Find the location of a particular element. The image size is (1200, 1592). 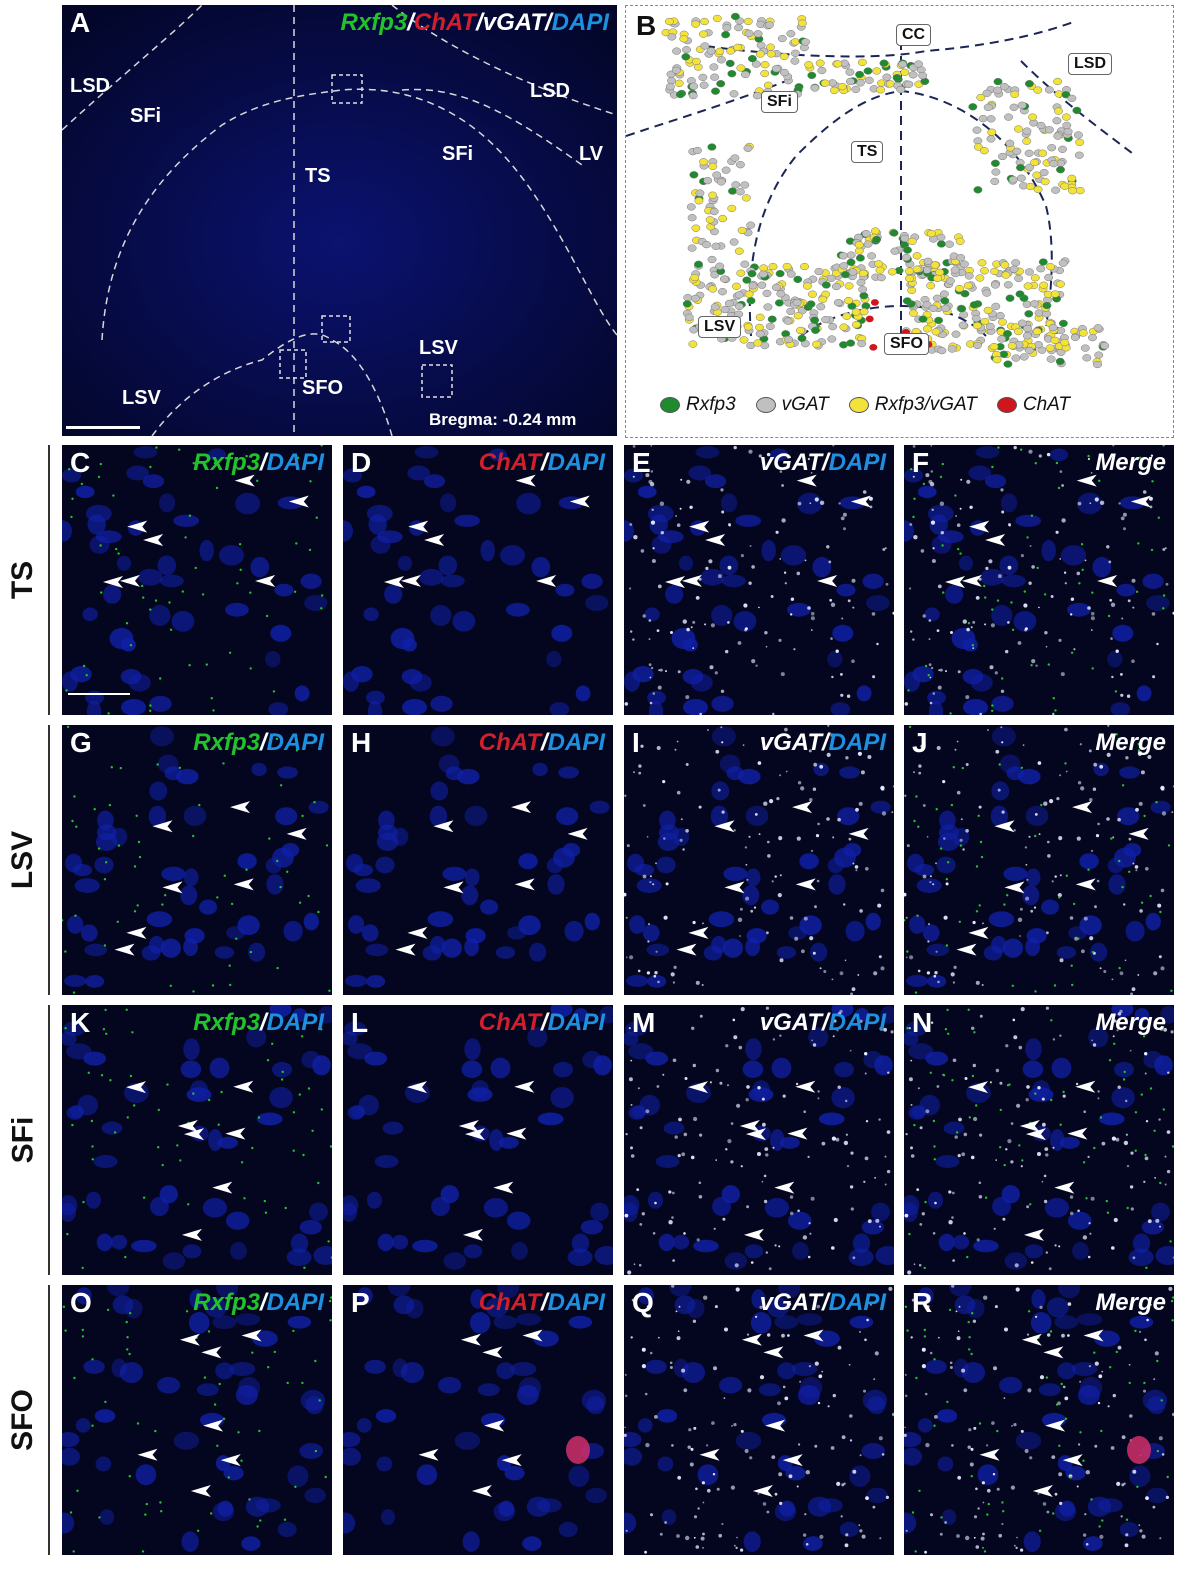

cell-dots is located at coordinates (885, 190).